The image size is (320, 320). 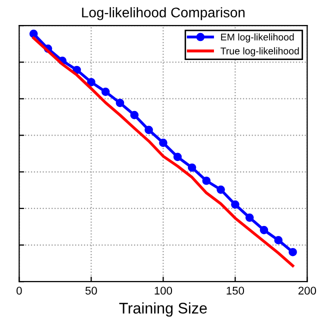 What do you see at coordinates (163, 13) in the screenshot?
I see `chart-title: Log-likelihood Comparison` at bounding box center [163, 13].